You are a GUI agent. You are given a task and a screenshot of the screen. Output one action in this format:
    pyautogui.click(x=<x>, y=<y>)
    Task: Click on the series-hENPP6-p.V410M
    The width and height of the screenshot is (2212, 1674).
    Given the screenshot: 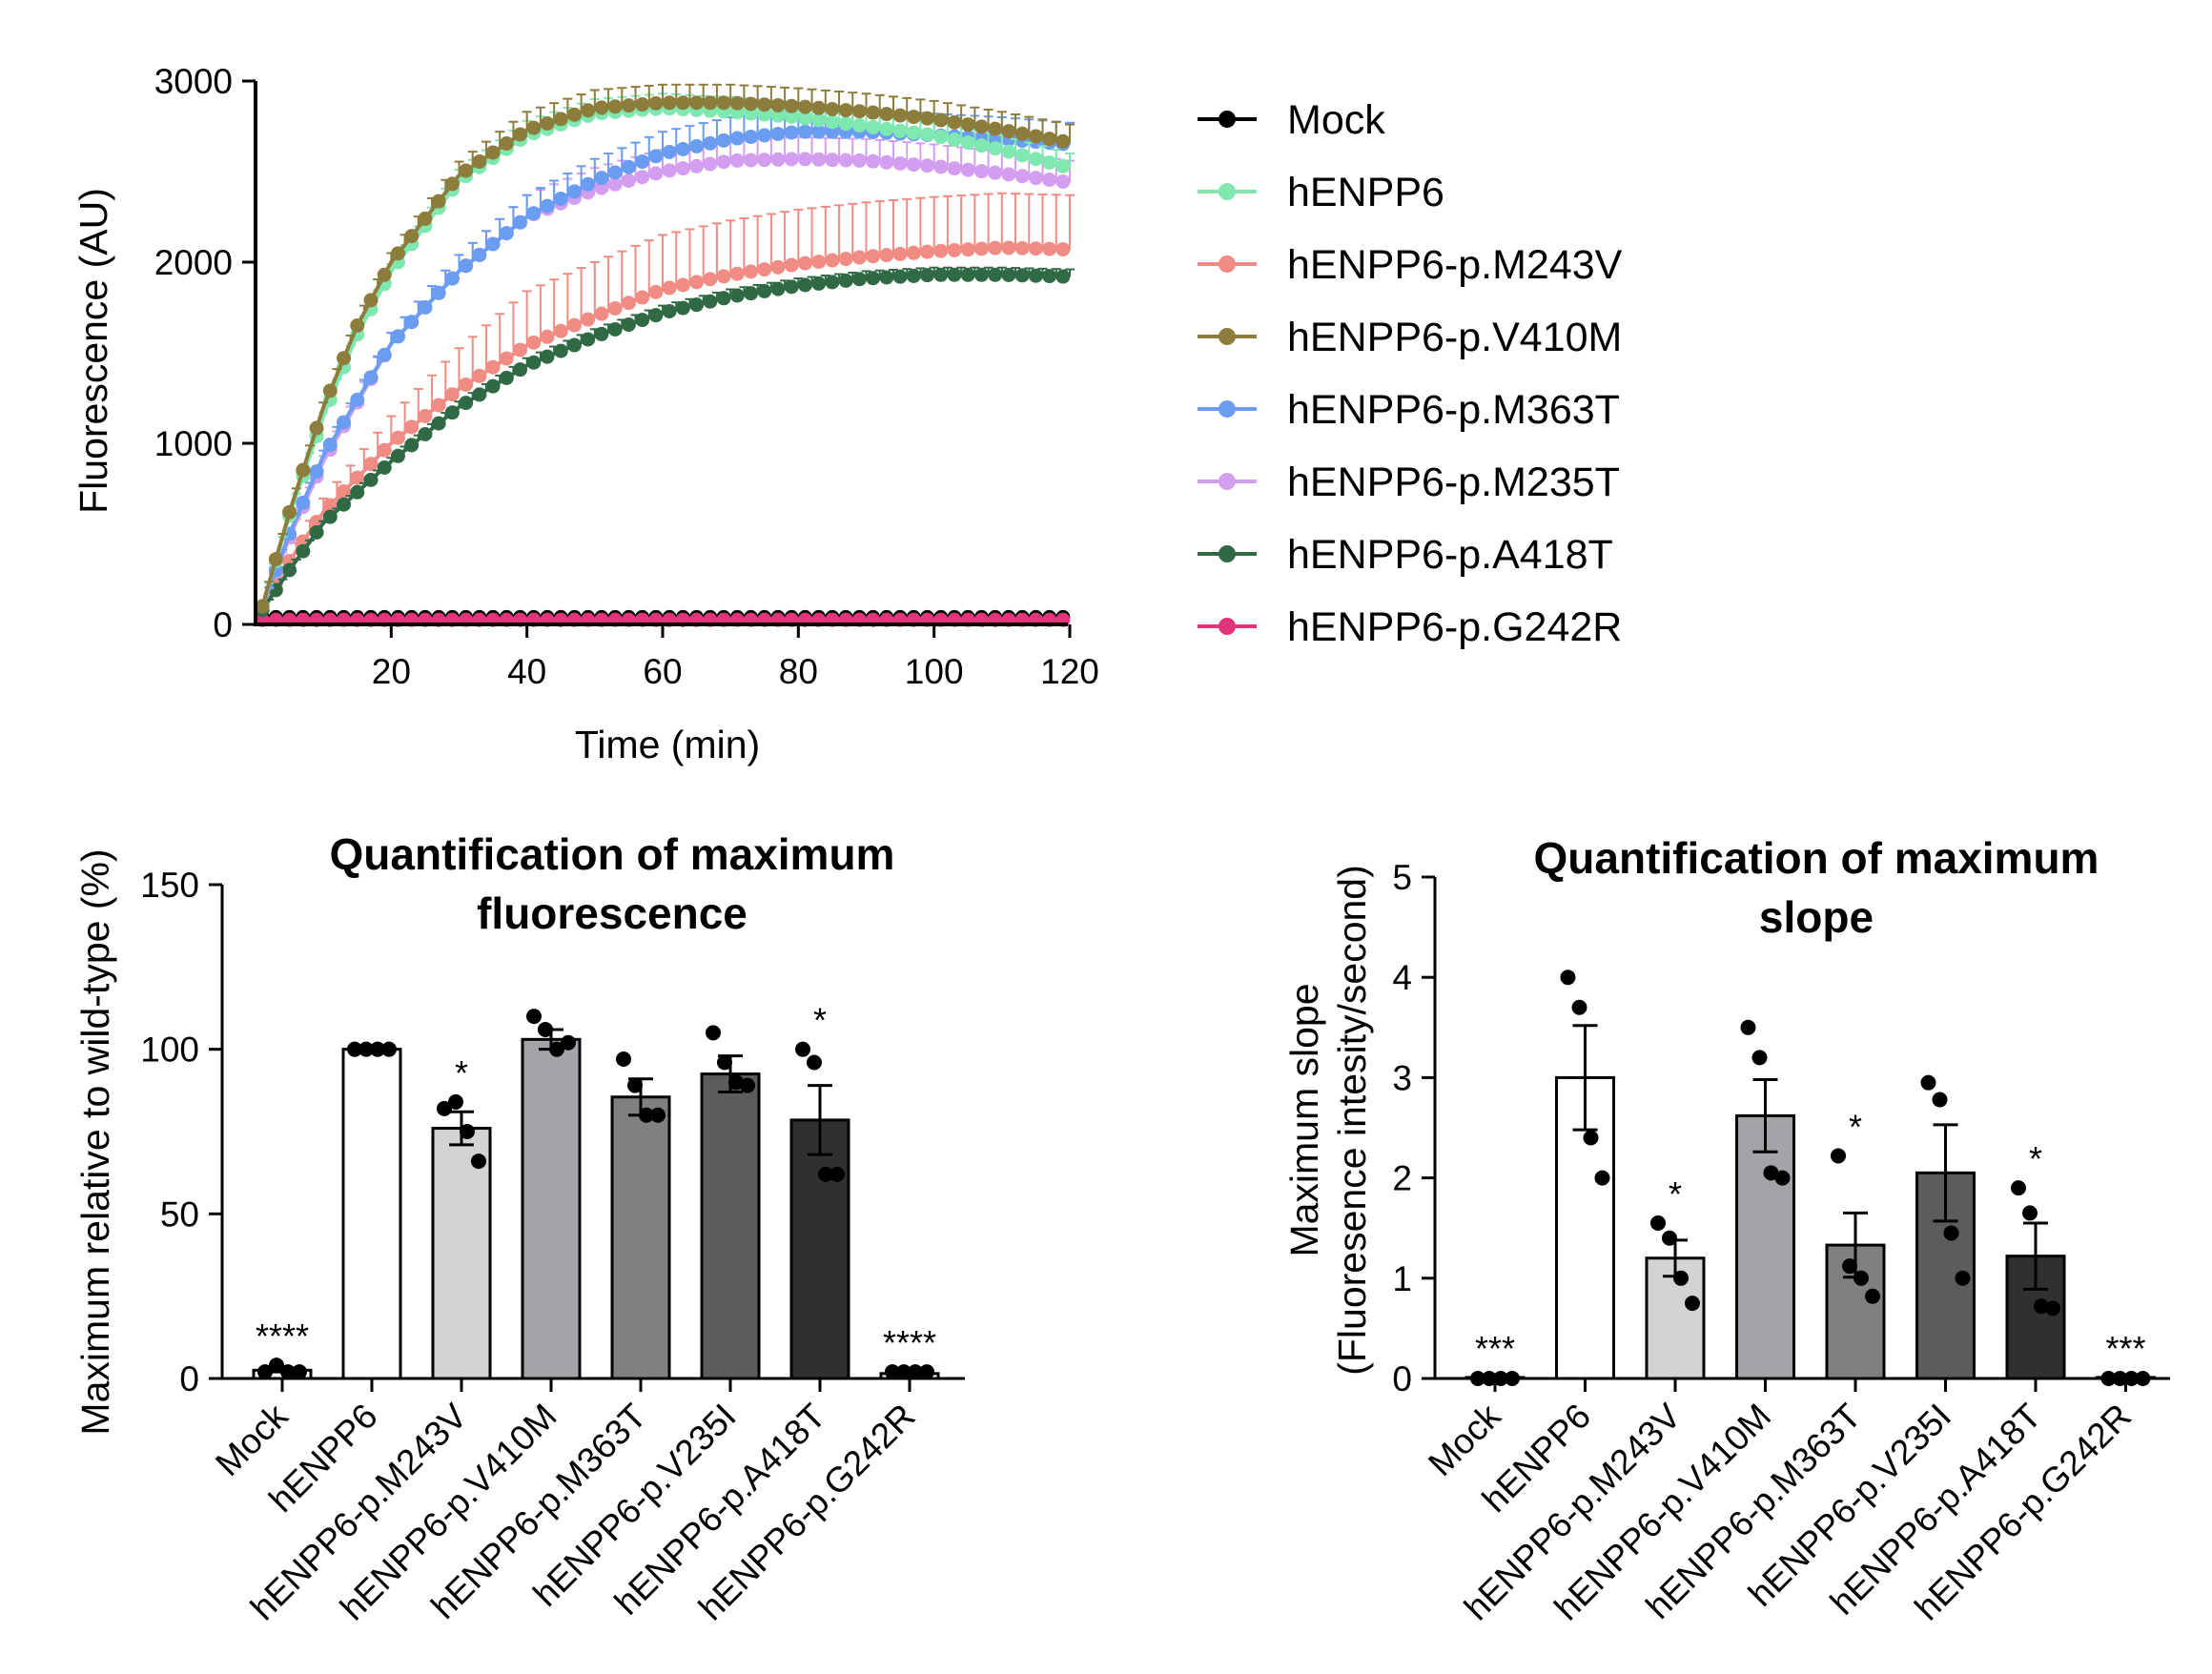 What is the action you would take?
    pyautogui.click(x=665, y=348)
    